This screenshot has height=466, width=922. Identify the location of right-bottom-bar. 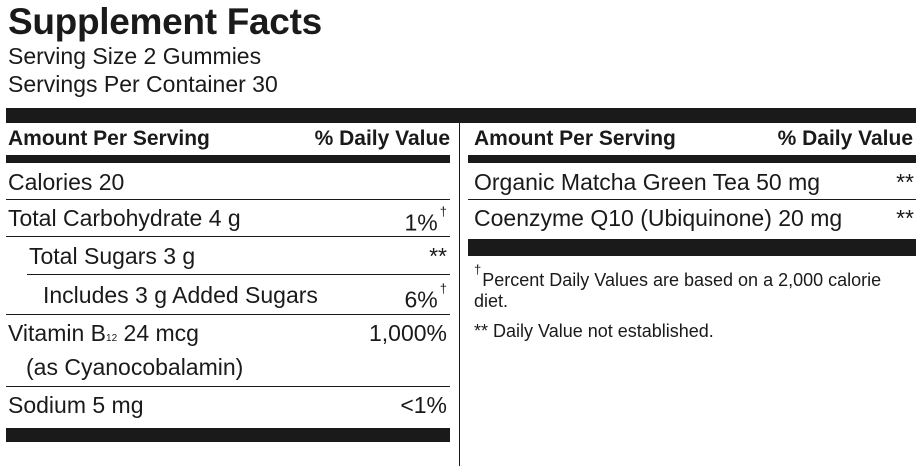
(692, 247).